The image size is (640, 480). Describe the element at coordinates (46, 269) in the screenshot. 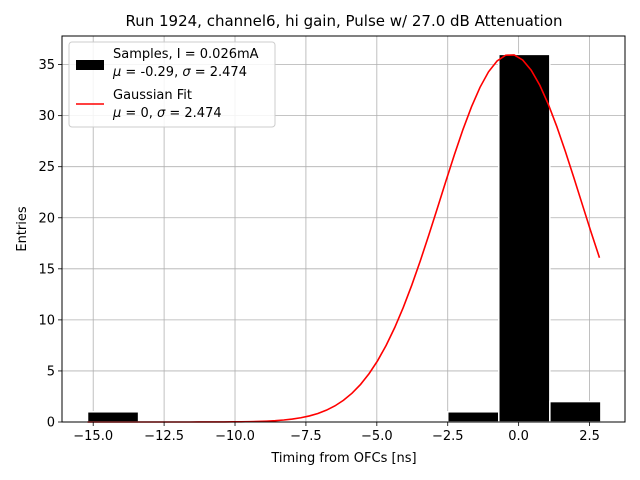

I see `y-tick-label: 15` at that location.